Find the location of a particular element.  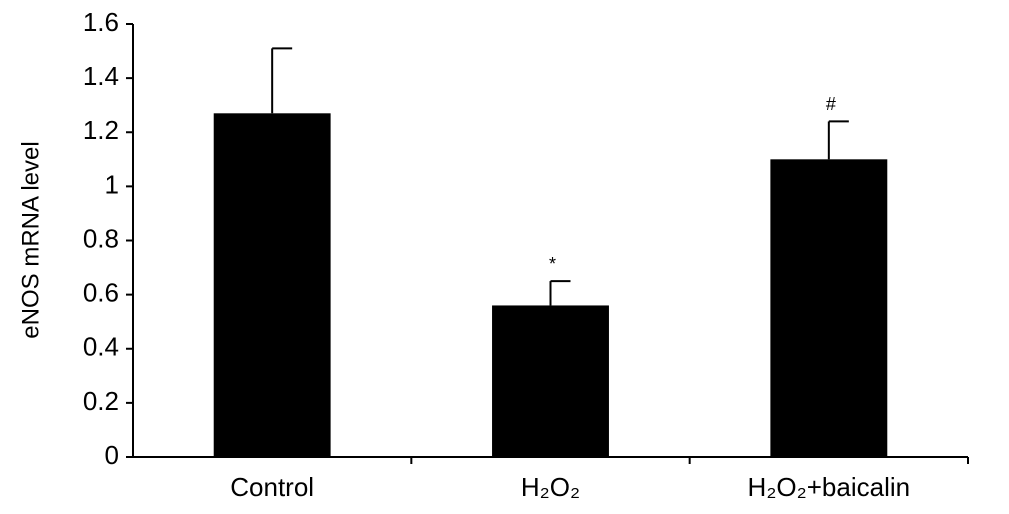

y-axis-label: eNOS mRNA level is located at coordinates (30, 239).